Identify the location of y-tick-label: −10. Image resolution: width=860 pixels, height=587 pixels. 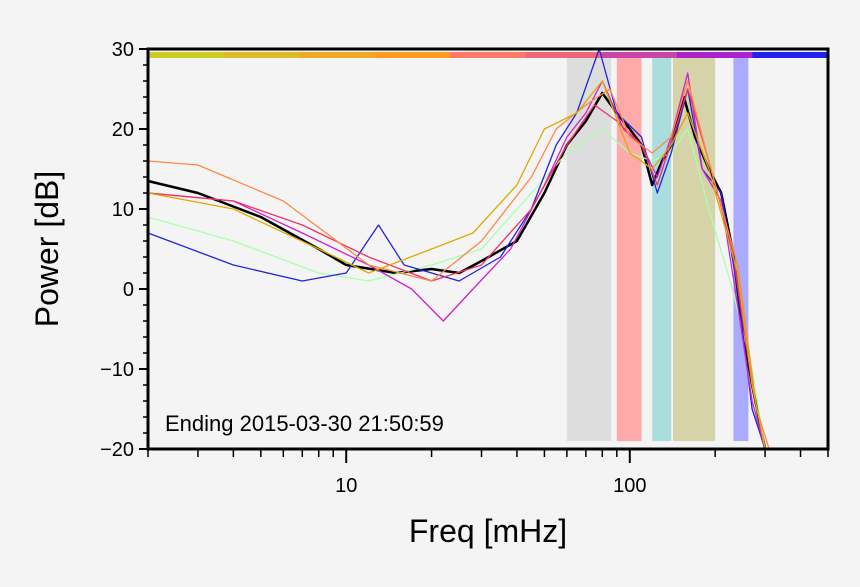
(117, 370).